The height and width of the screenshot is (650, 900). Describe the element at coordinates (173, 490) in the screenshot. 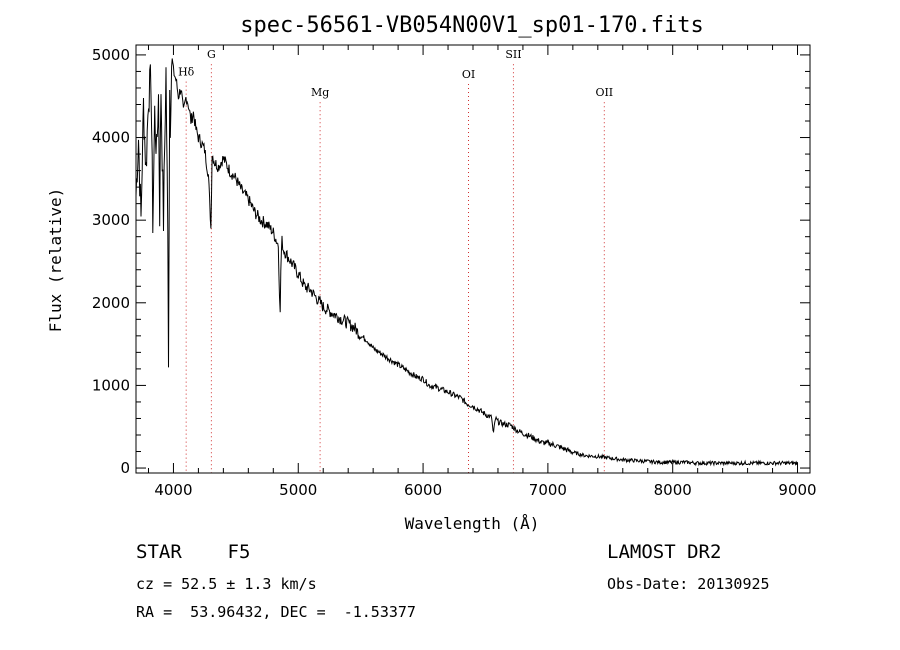

I see `x-tick-label: 4000` at that location.